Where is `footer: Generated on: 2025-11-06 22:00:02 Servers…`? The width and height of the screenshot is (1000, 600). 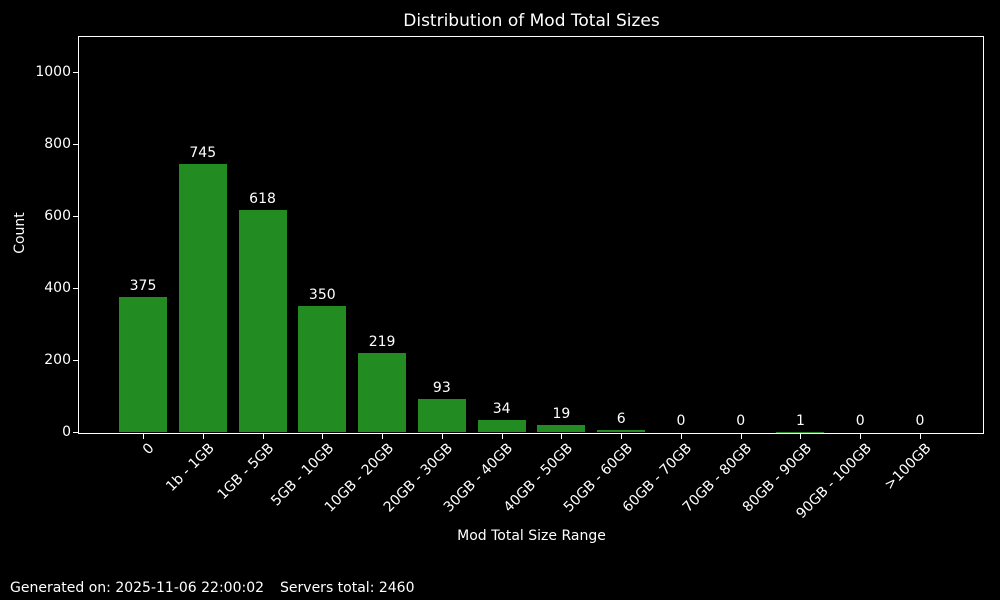
footer: Generated on: 2025-11-06 22:00:02 Servers… is located at coordinates (212, 588).